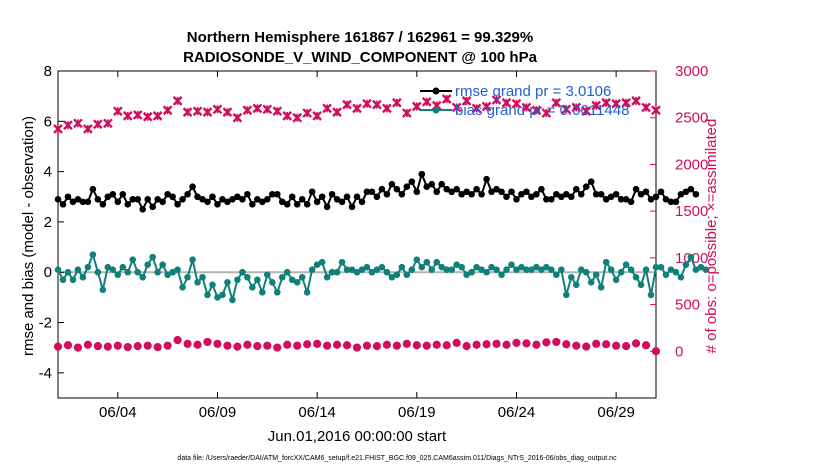  What do you see at coordinates (118, 412) in the screenshot?
I see `x-tick-label: 06/04` at bounding box center [118, 412].